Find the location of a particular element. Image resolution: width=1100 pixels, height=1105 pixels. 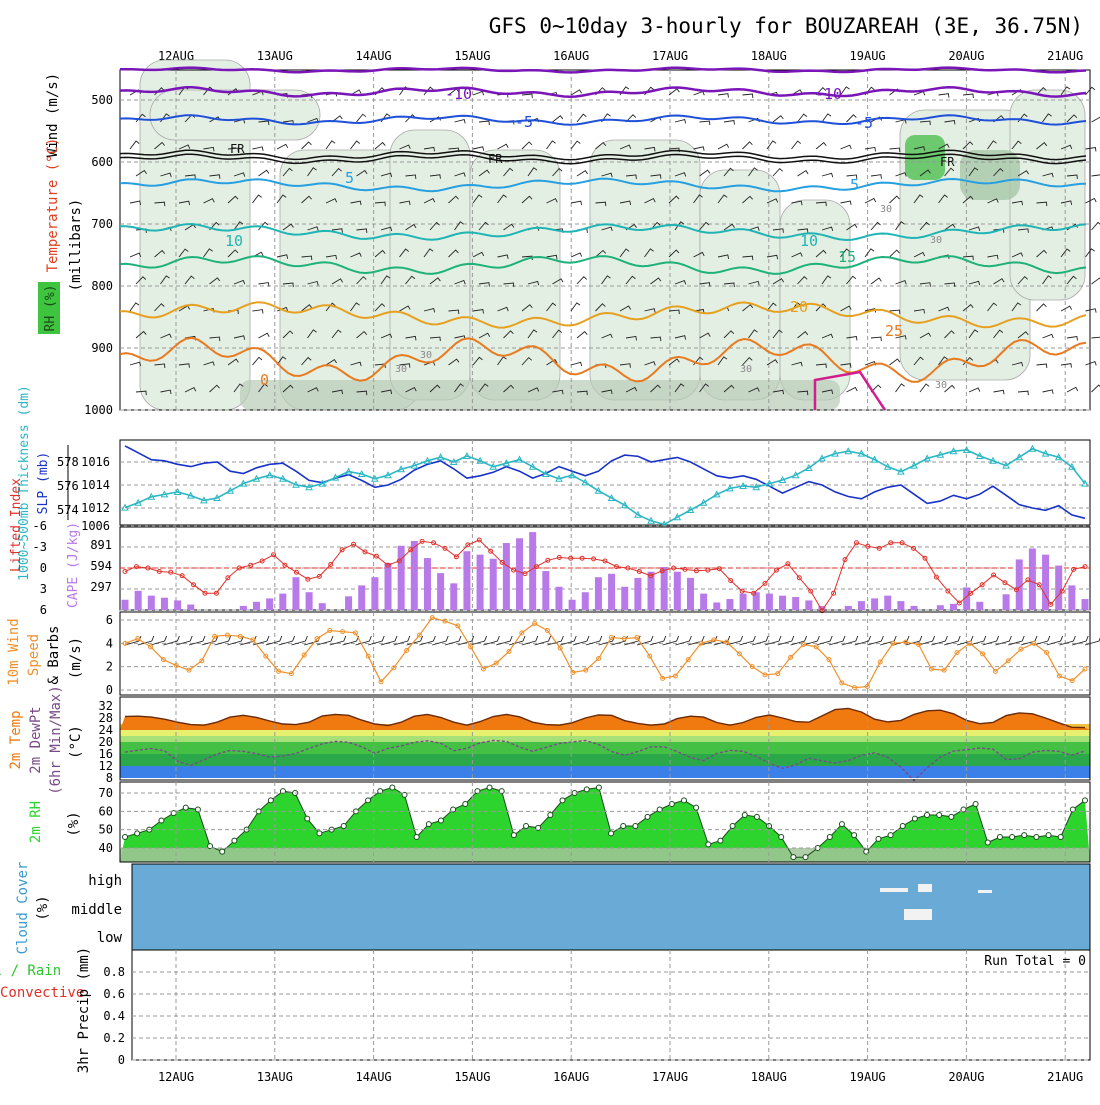

precip-tick: 0.8 is located at coordinates (114, 972).